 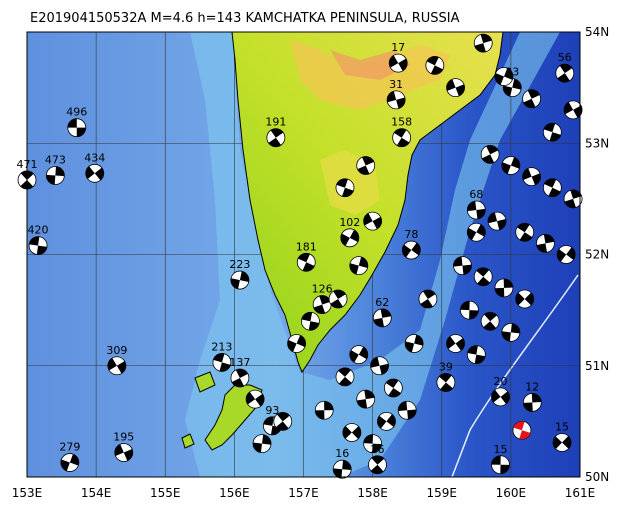 What do you see at coordinates (515, 376) in the screenshot?
I see `trench` at bounding box center [515, 376].